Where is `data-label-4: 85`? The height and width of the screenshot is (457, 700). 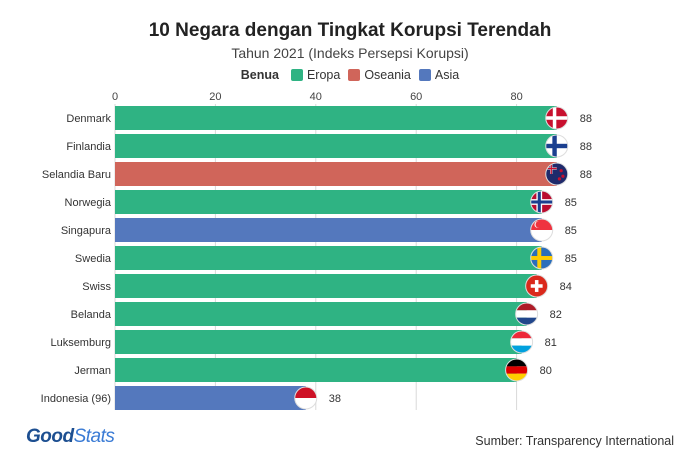
data-label-4: 85 is located at coordinates (571, 231).